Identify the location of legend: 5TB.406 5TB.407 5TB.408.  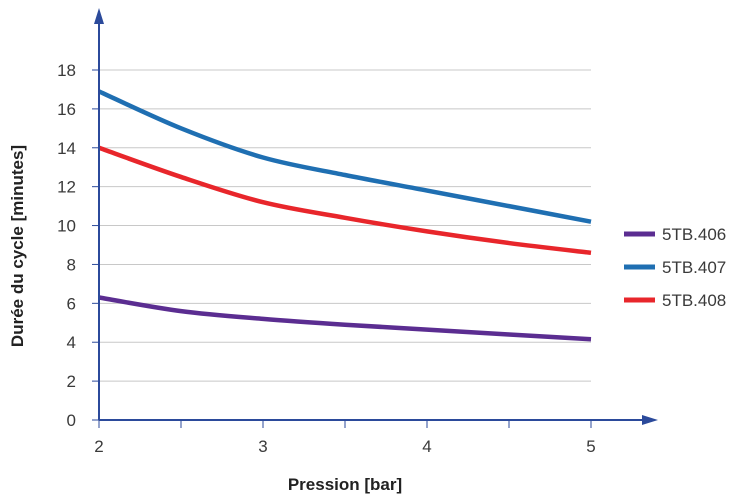
(675, 267).